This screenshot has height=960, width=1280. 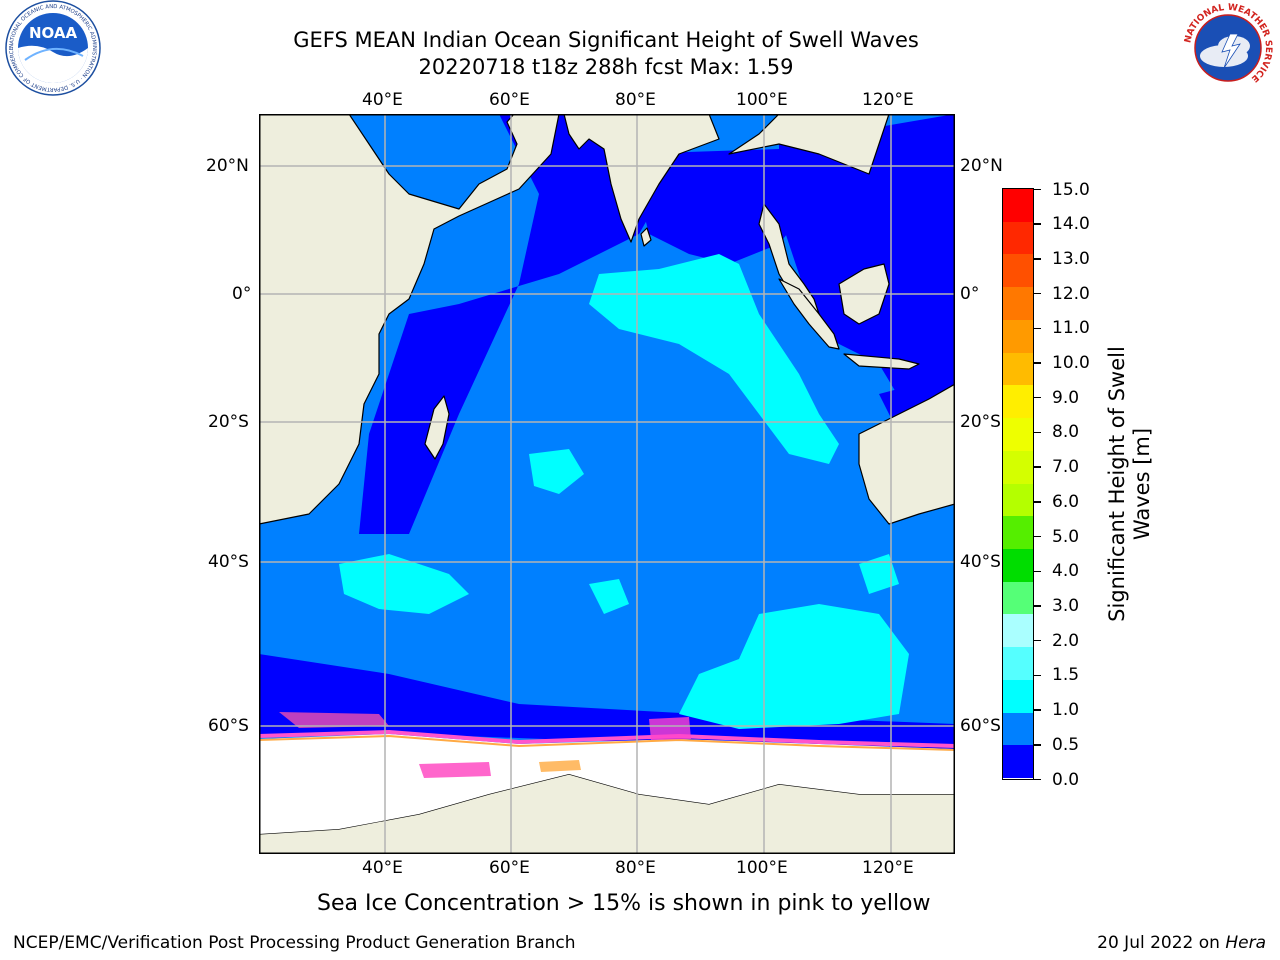 What do you see at coordinates (1071, 328) in the screenshot?
I see `colorbar-tick-label: 11.0` at bounding box center [1071, 328].